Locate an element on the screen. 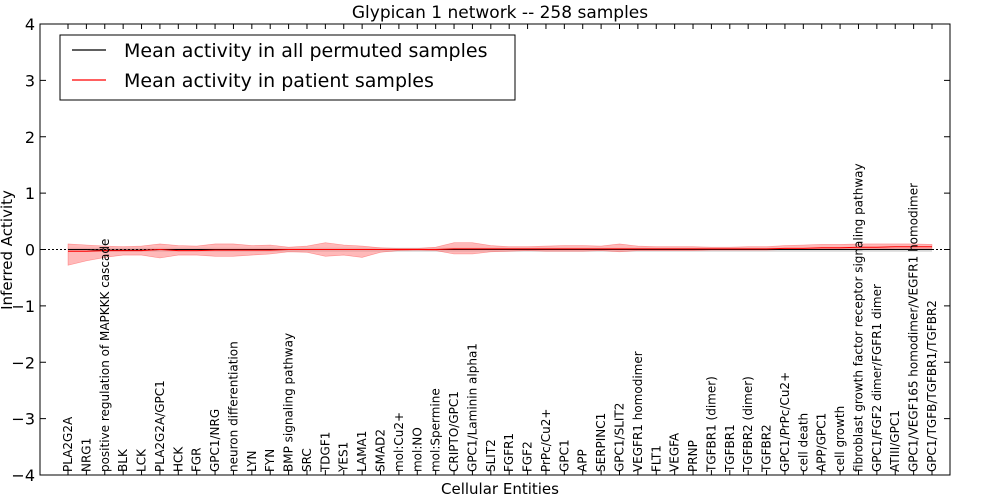  y-axis-label: Inferred Activity is located at coordinates (8, 250).